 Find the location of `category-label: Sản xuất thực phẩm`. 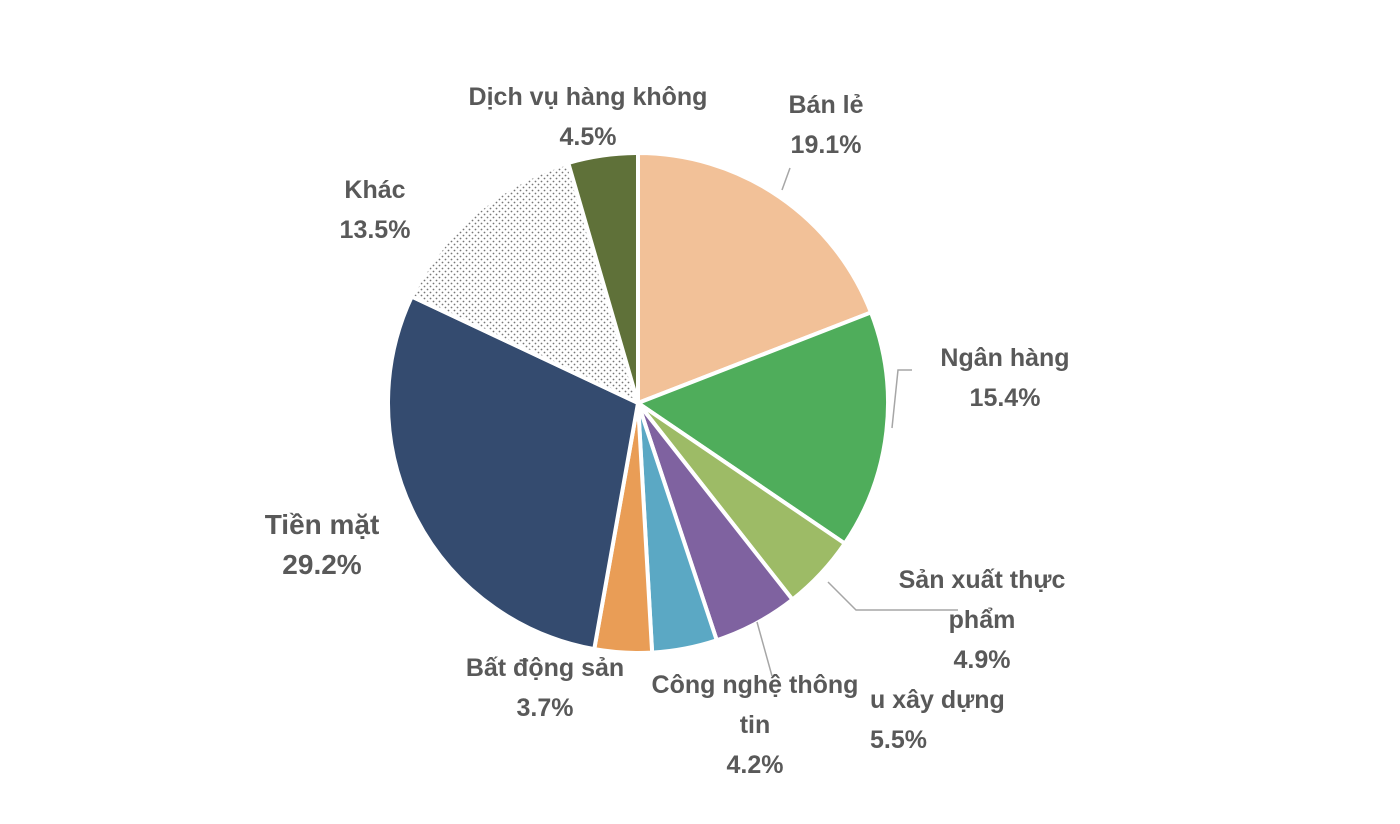

category-label: Sản xuất thực phẩm is located at coordinates (982, 600).